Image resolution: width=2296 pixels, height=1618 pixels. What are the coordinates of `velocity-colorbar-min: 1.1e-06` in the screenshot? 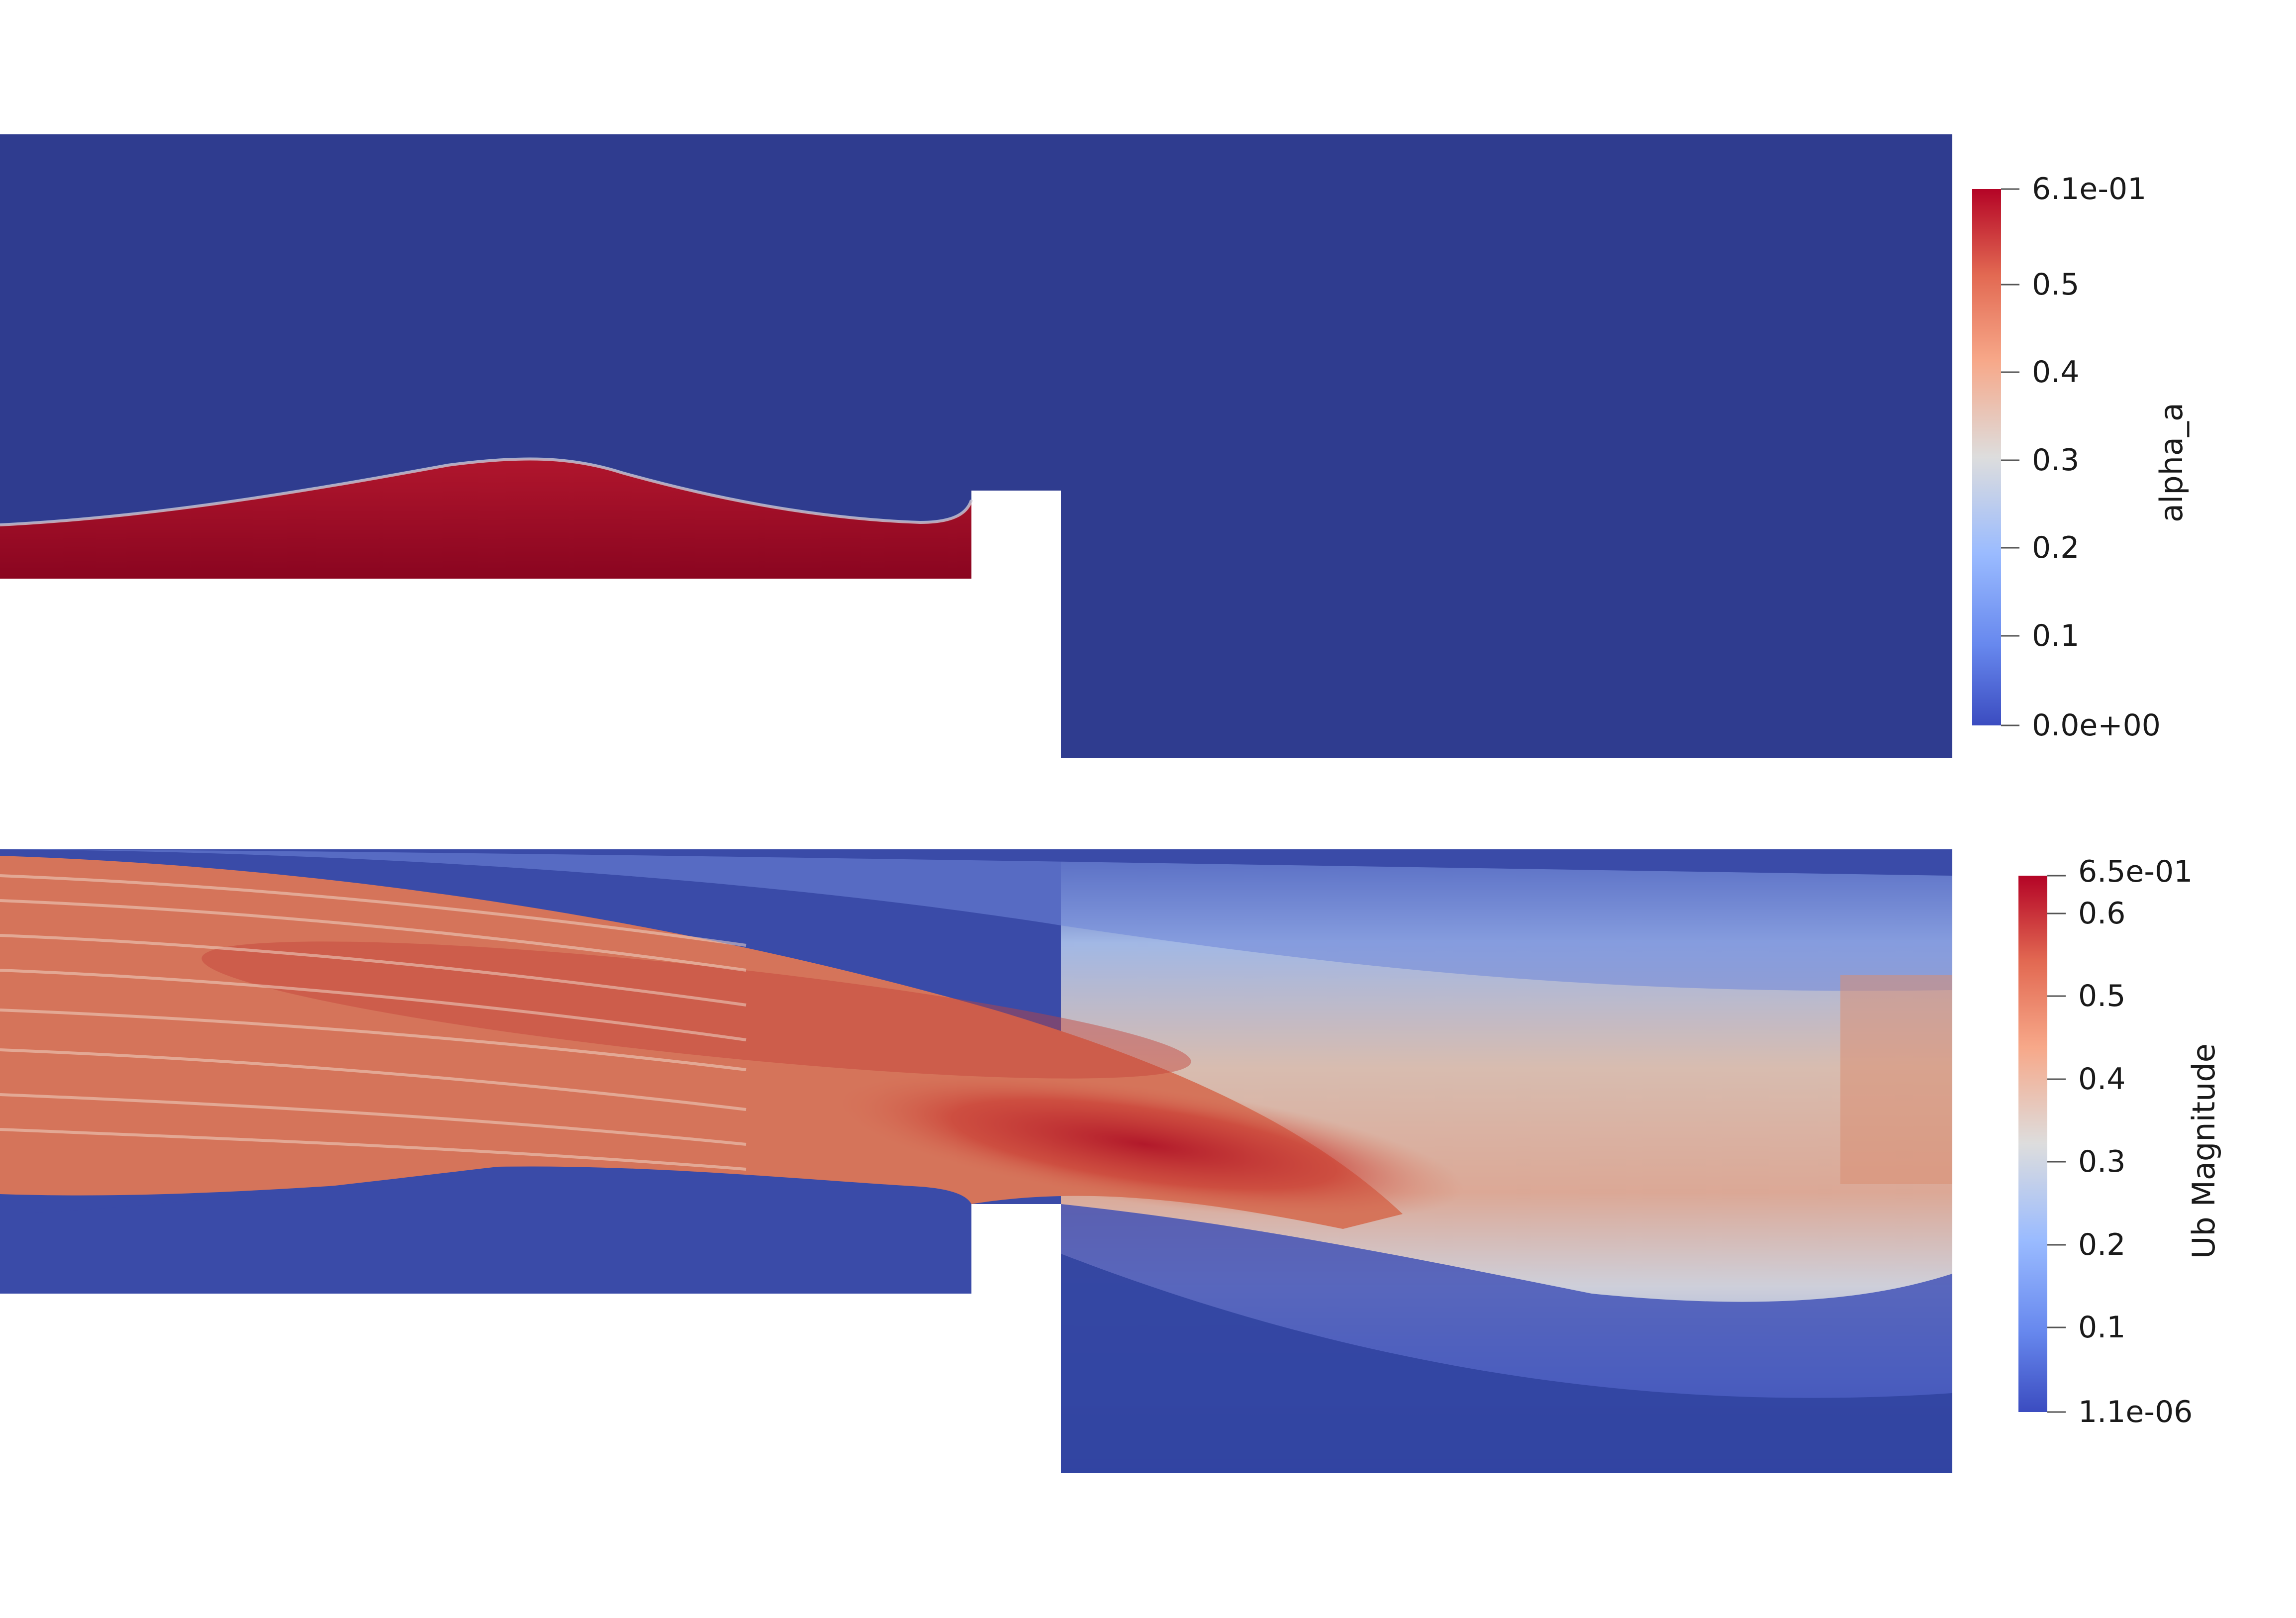 It's located at (2135, 1412).